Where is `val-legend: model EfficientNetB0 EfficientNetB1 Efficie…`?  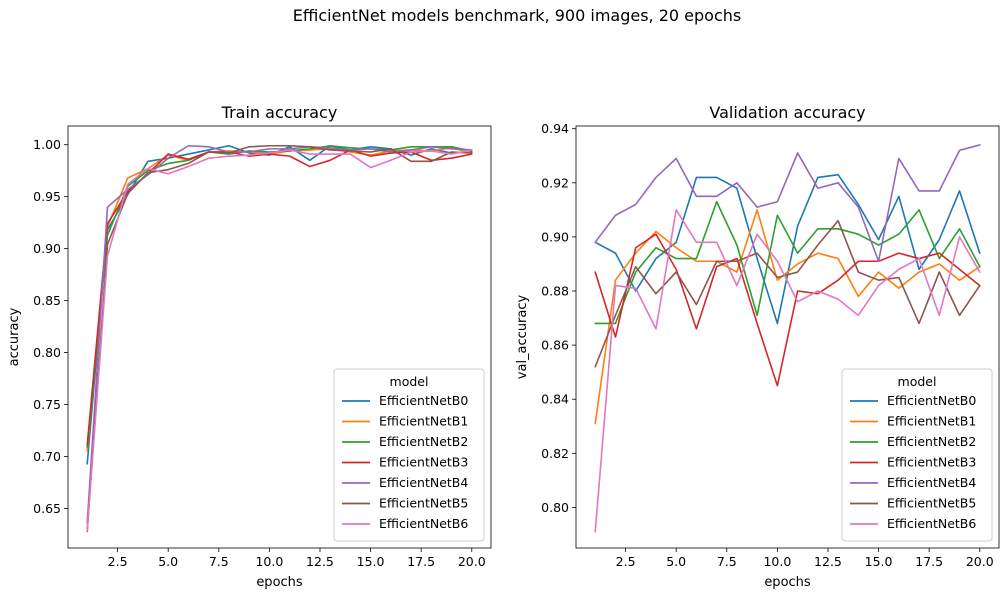 val-legend: model EfficientNetB0 EfficientNetB1 Efficie… is located at coordinates (917, 455).